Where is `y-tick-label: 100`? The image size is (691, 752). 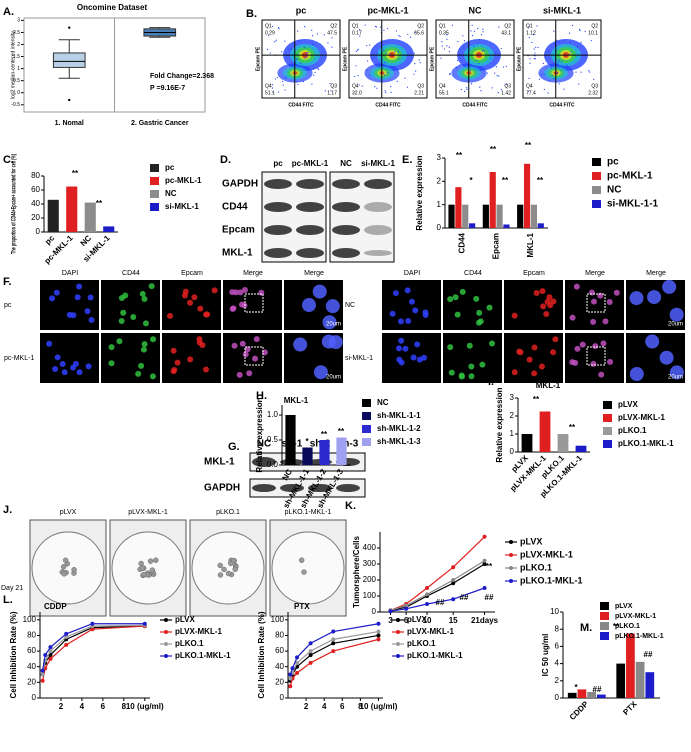
y-tick-label: 100 is located at coordinates (30, 619).